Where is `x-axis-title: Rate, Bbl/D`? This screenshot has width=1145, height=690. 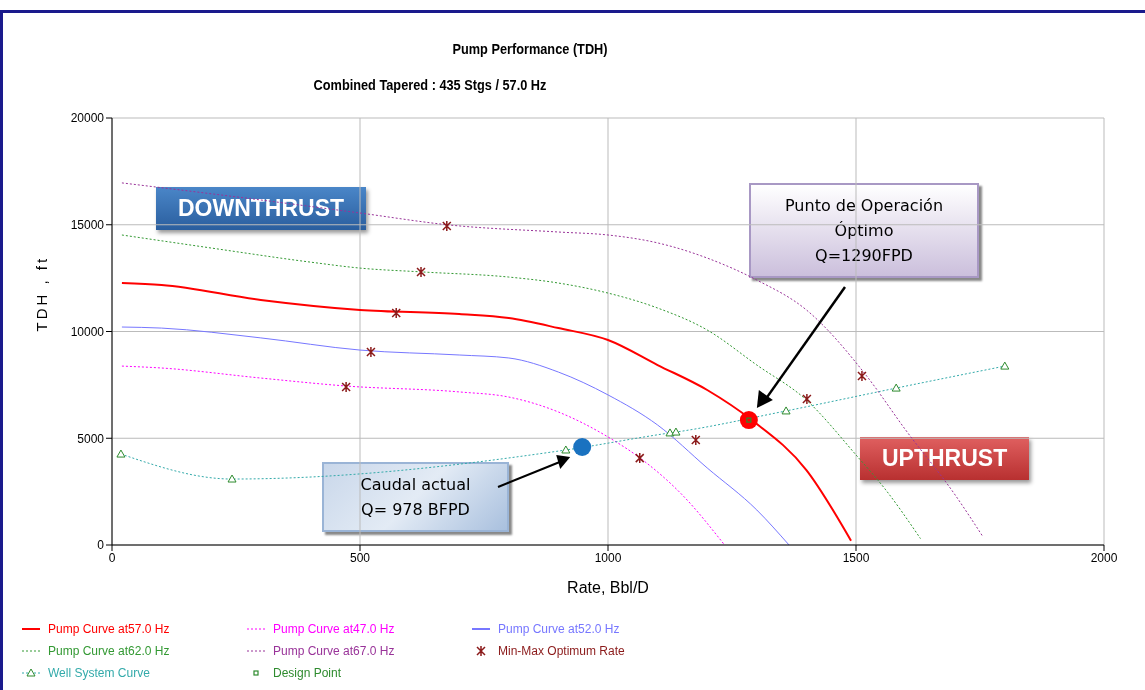
x-axis-title: Rate, Bbl/D is located at coordinates (608, 587).